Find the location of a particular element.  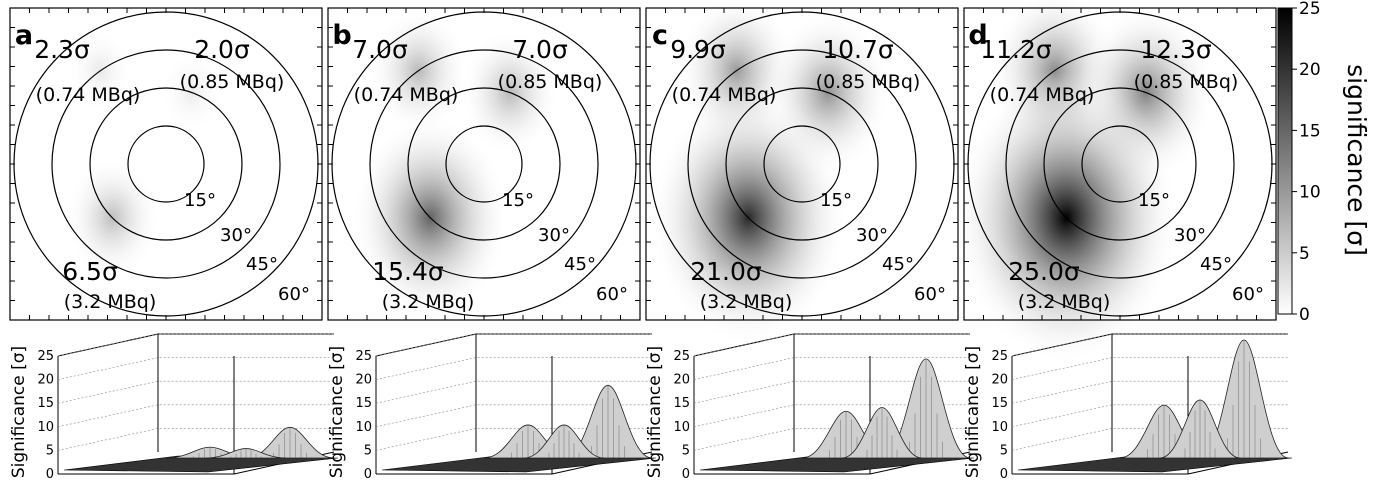

colorbar-gradient is located at coordinates (1285, 161).